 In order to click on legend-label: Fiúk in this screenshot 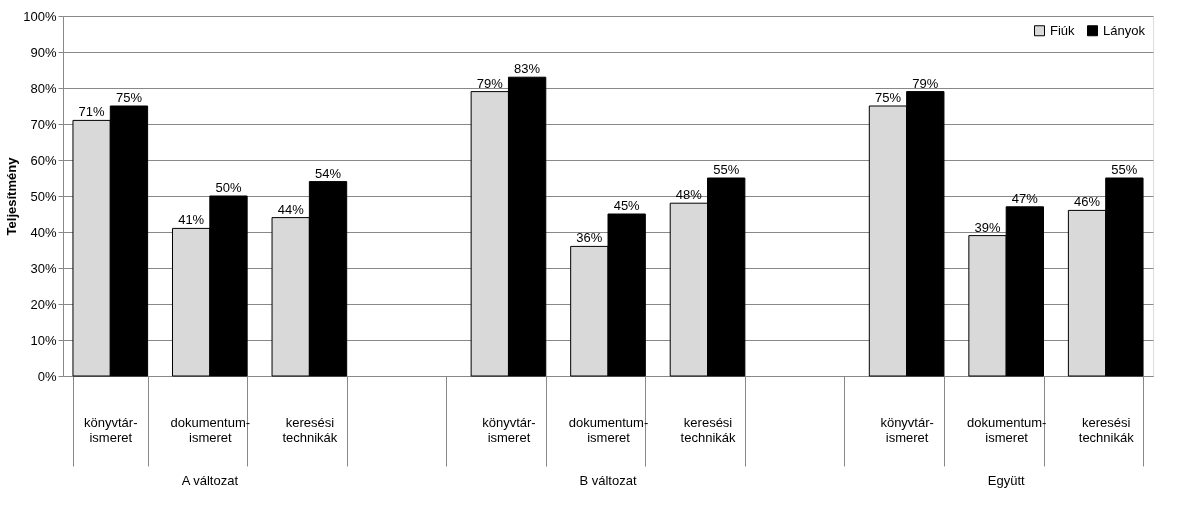, I will do `click(1063, 30)`.